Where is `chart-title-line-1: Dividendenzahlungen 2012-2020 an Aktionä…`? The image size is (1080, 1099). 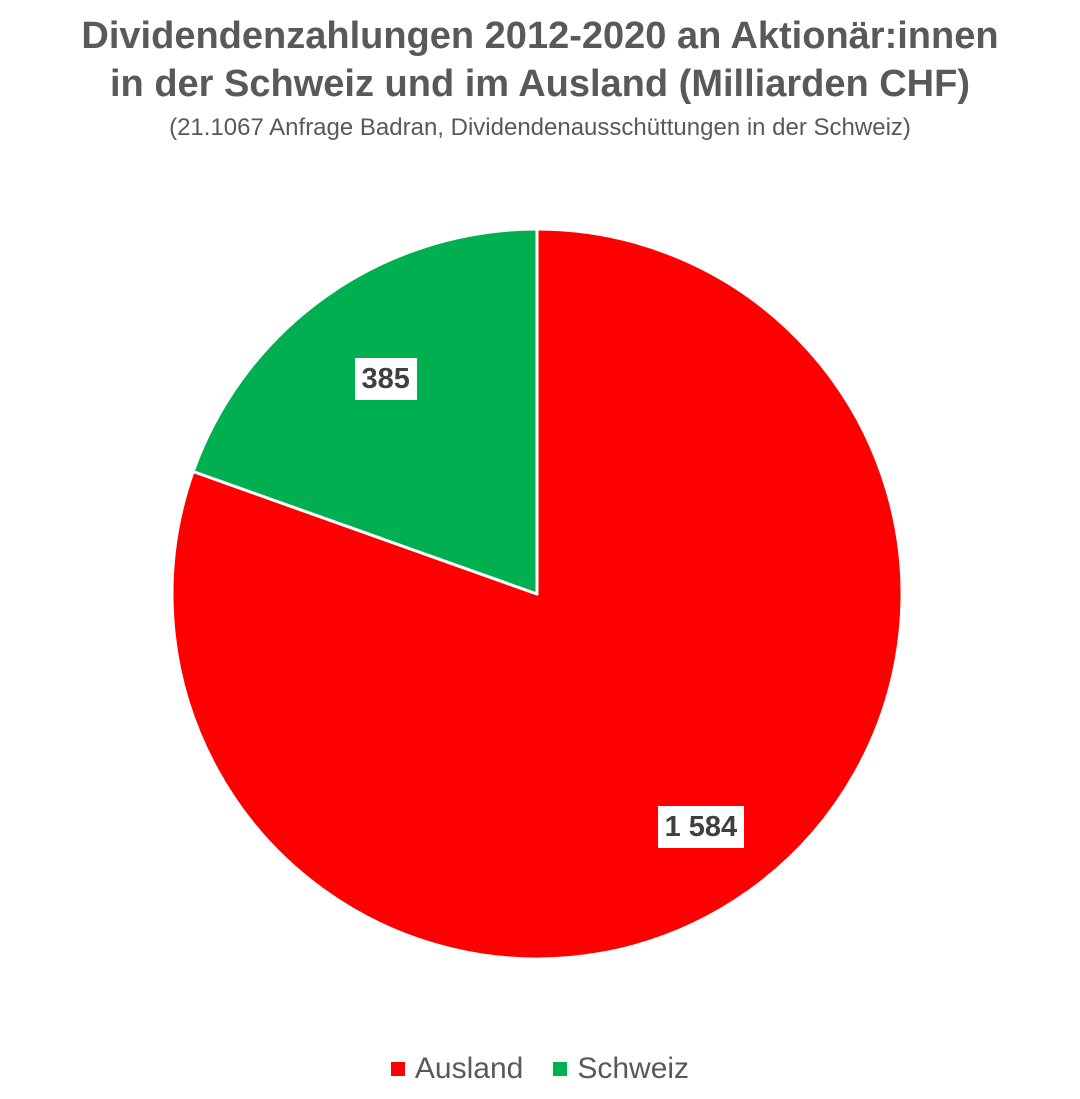
chart-title-line-1: Dividendenzahlungen 2012-2020 an Aktionä… is located at coordinates (540, 36).